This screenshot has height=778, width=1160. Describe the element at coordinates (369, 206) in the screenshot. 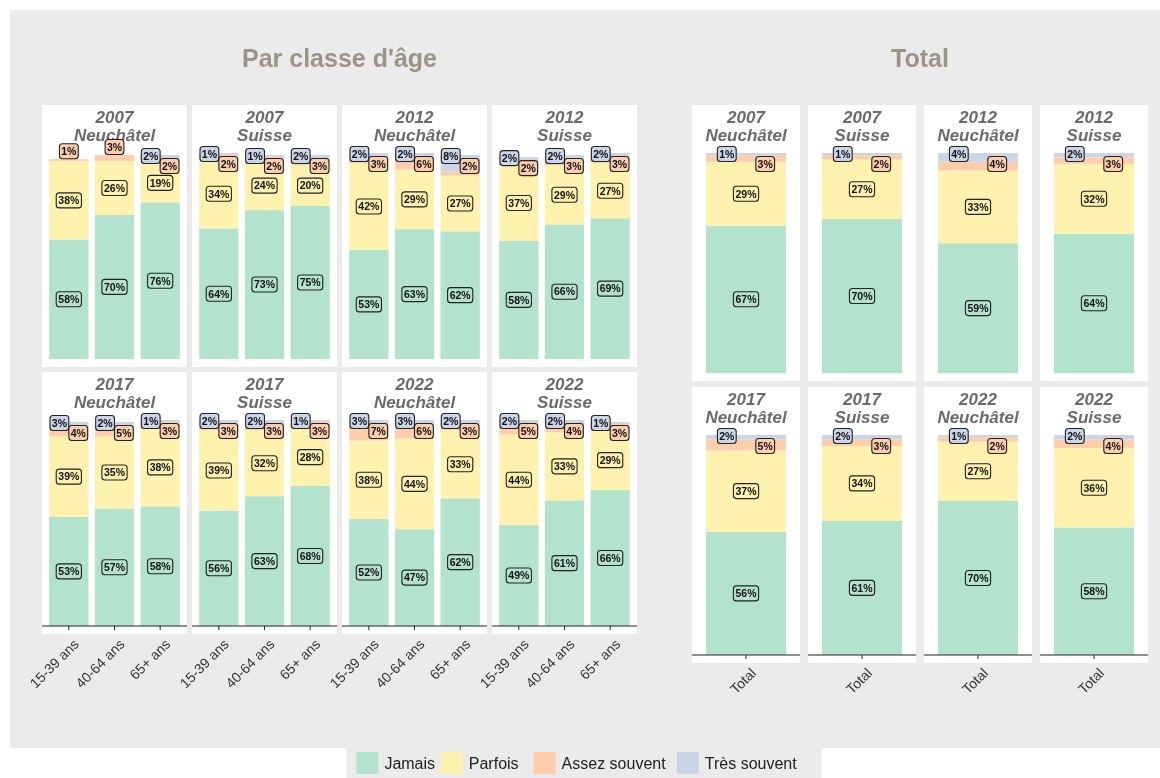

I see `data-label: 42%` at that location.